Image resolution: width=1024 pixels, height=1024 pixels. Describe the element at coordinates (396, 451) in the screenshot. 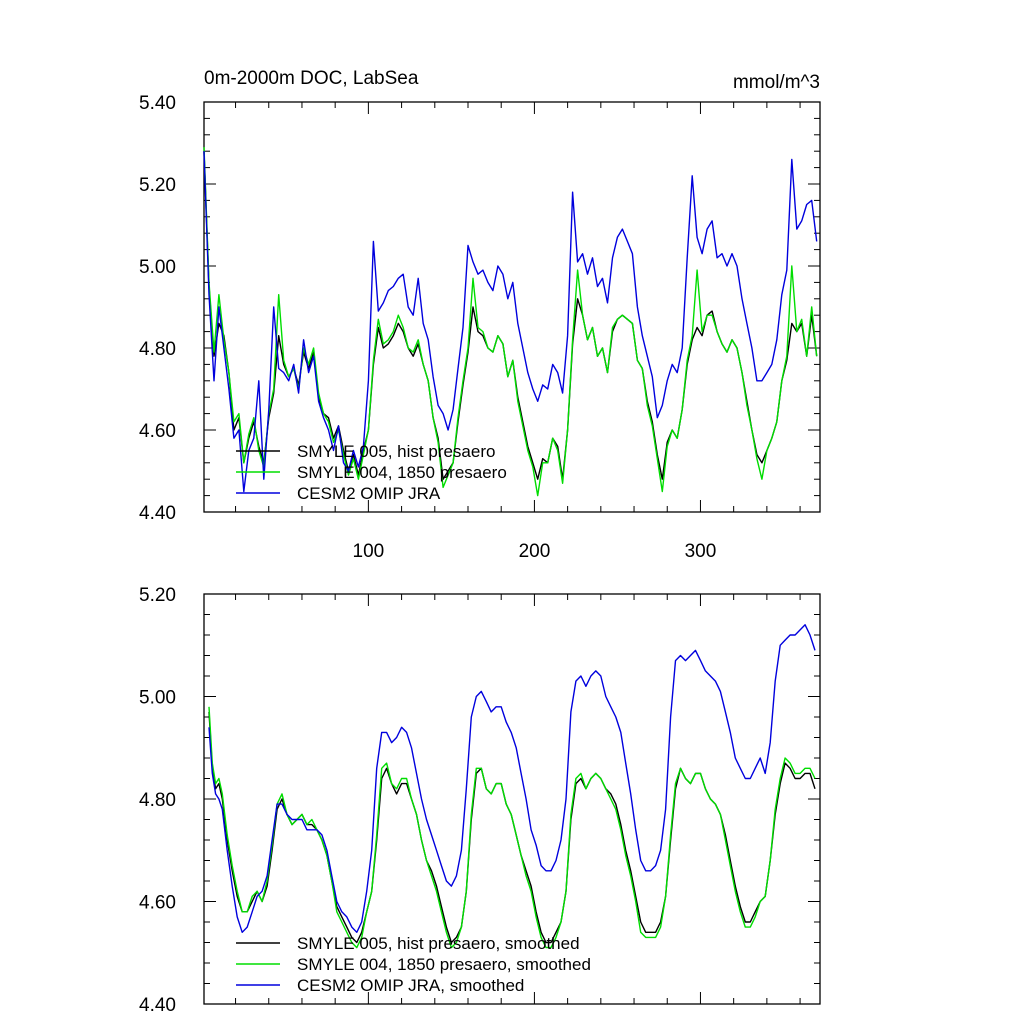

I see `legend-label-0: SMYLE 005, hist presaero` at that location.